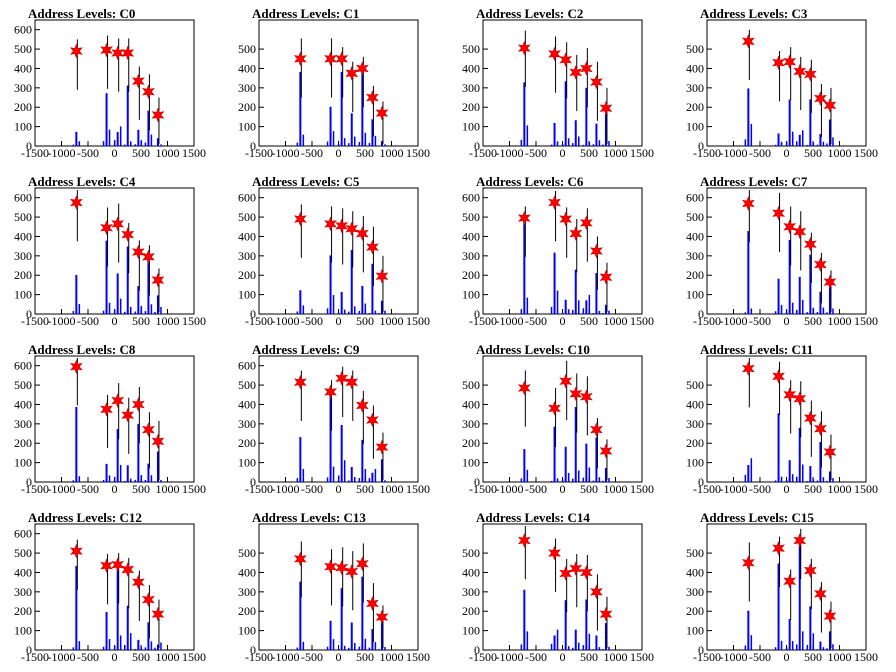 Image resolution: width=896 pixels, height=672 pixels. Describe the element at coordinates (306, 349) in the screenshot. I see `chart-title: Address Levels: C9` at that location.